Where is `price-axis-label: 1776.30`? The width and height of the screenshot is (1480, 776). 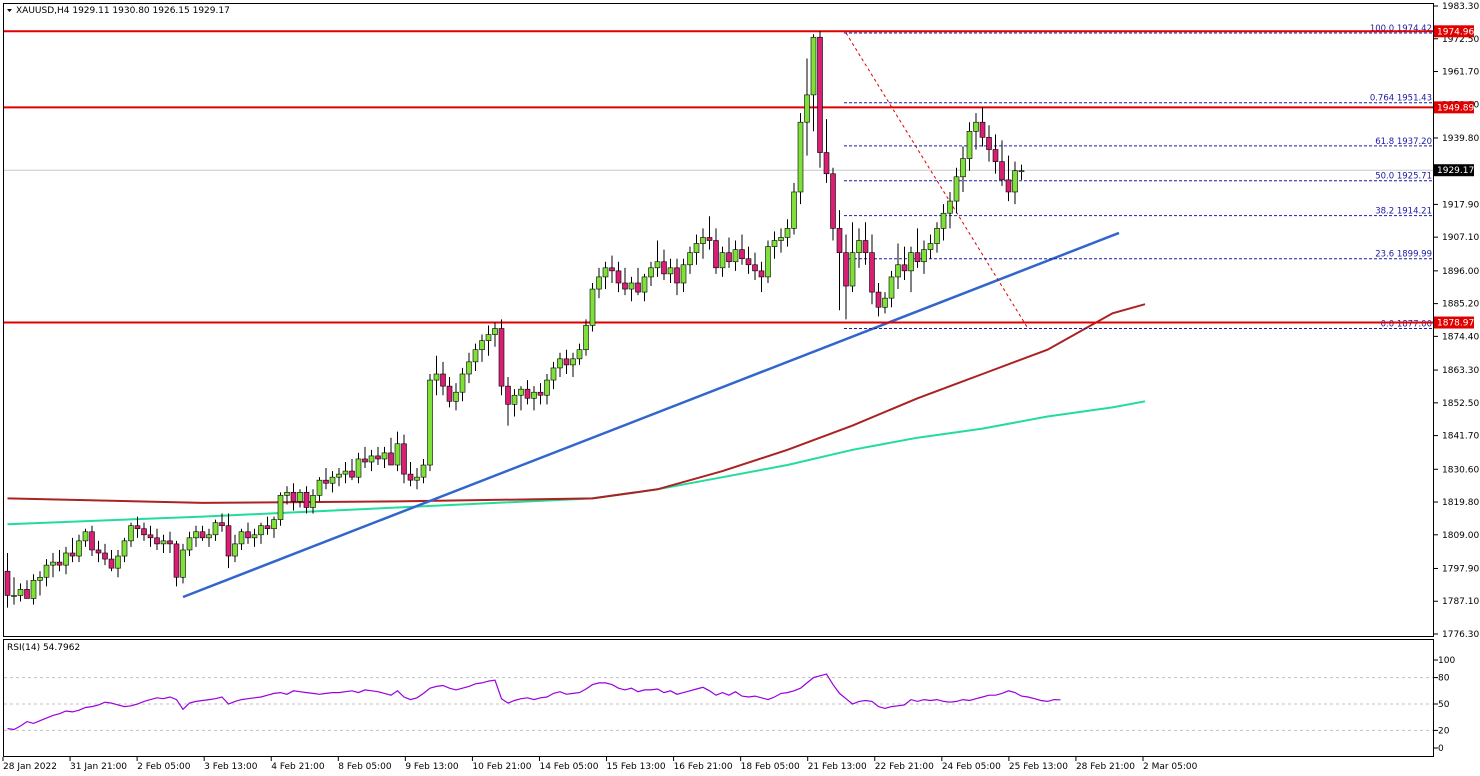 price-axis-label: 1776.30 is located at coordinates (1460, 635).